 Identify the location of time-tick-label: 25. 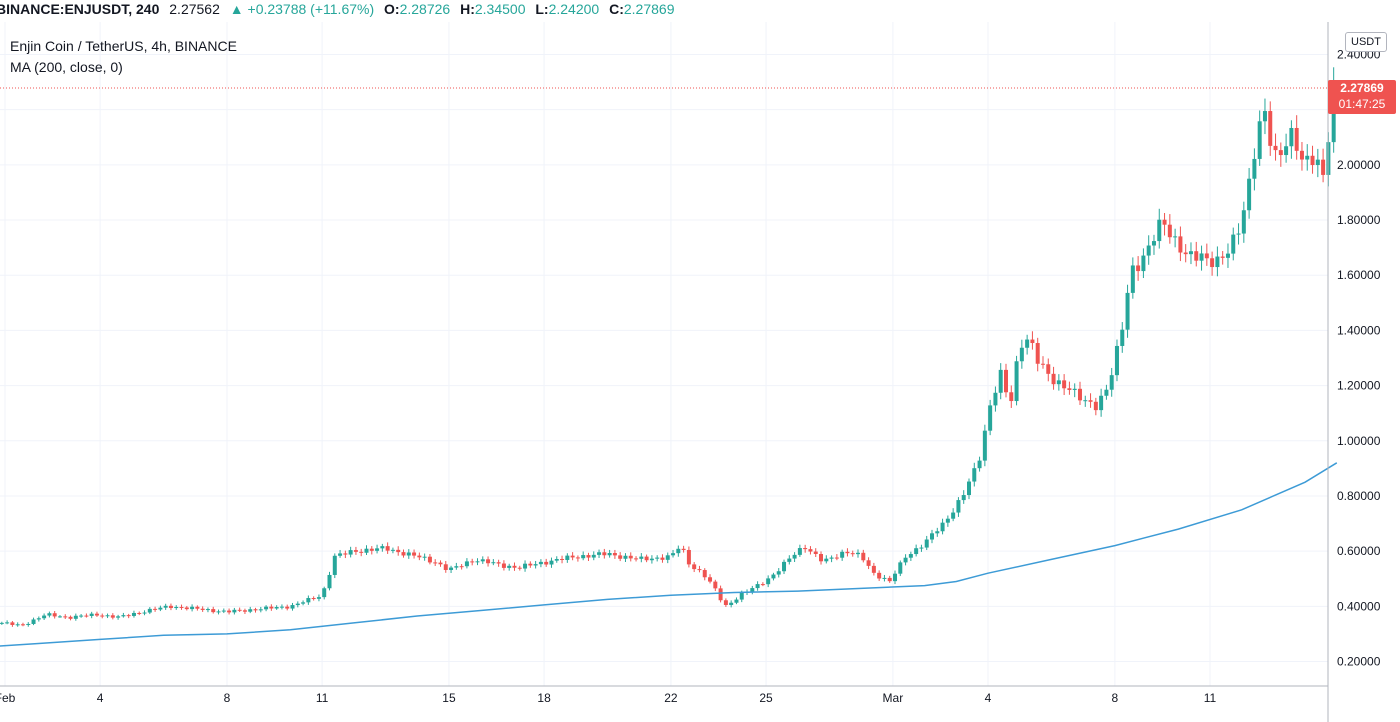
(766, 698).